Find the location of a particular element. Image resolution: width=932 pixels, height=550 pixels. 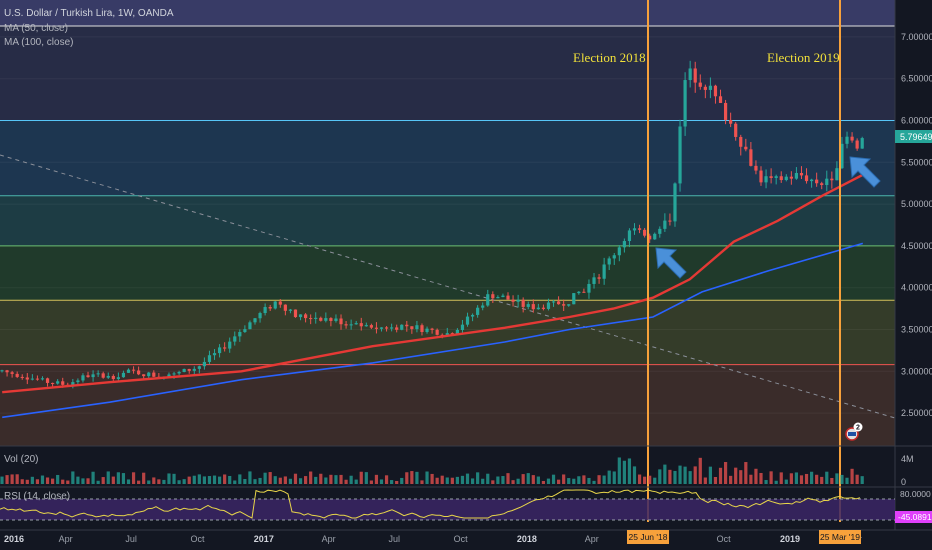

last-price-label: 5.79649 is located at coordinates (913, 136).